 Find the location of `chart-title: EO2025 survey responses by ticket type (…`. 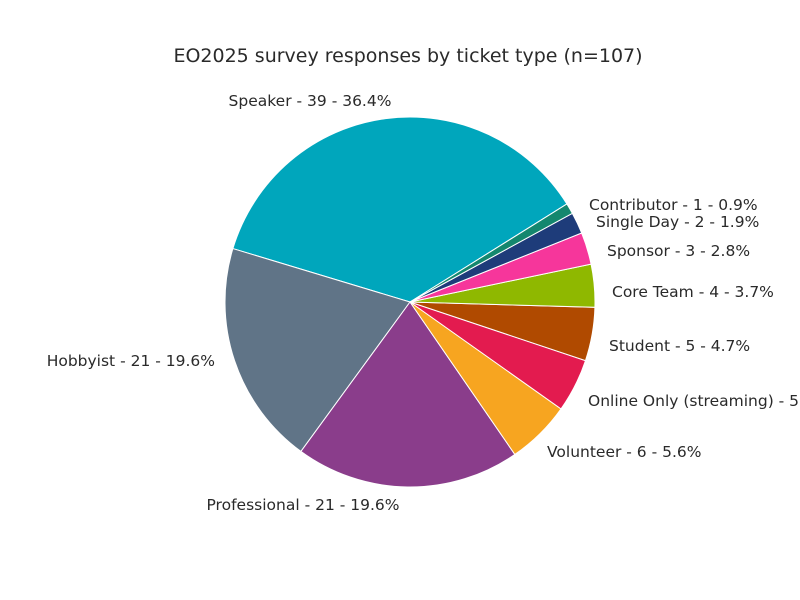

chart-title: EO2025 survey responses by ticket type (… is located at coordinates (407, 56).